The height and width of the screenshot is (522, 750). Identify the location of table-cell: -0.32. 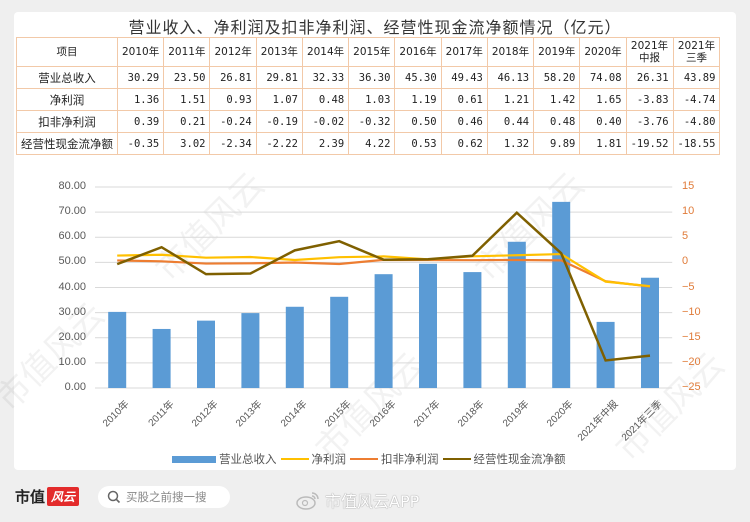
(372, 121).